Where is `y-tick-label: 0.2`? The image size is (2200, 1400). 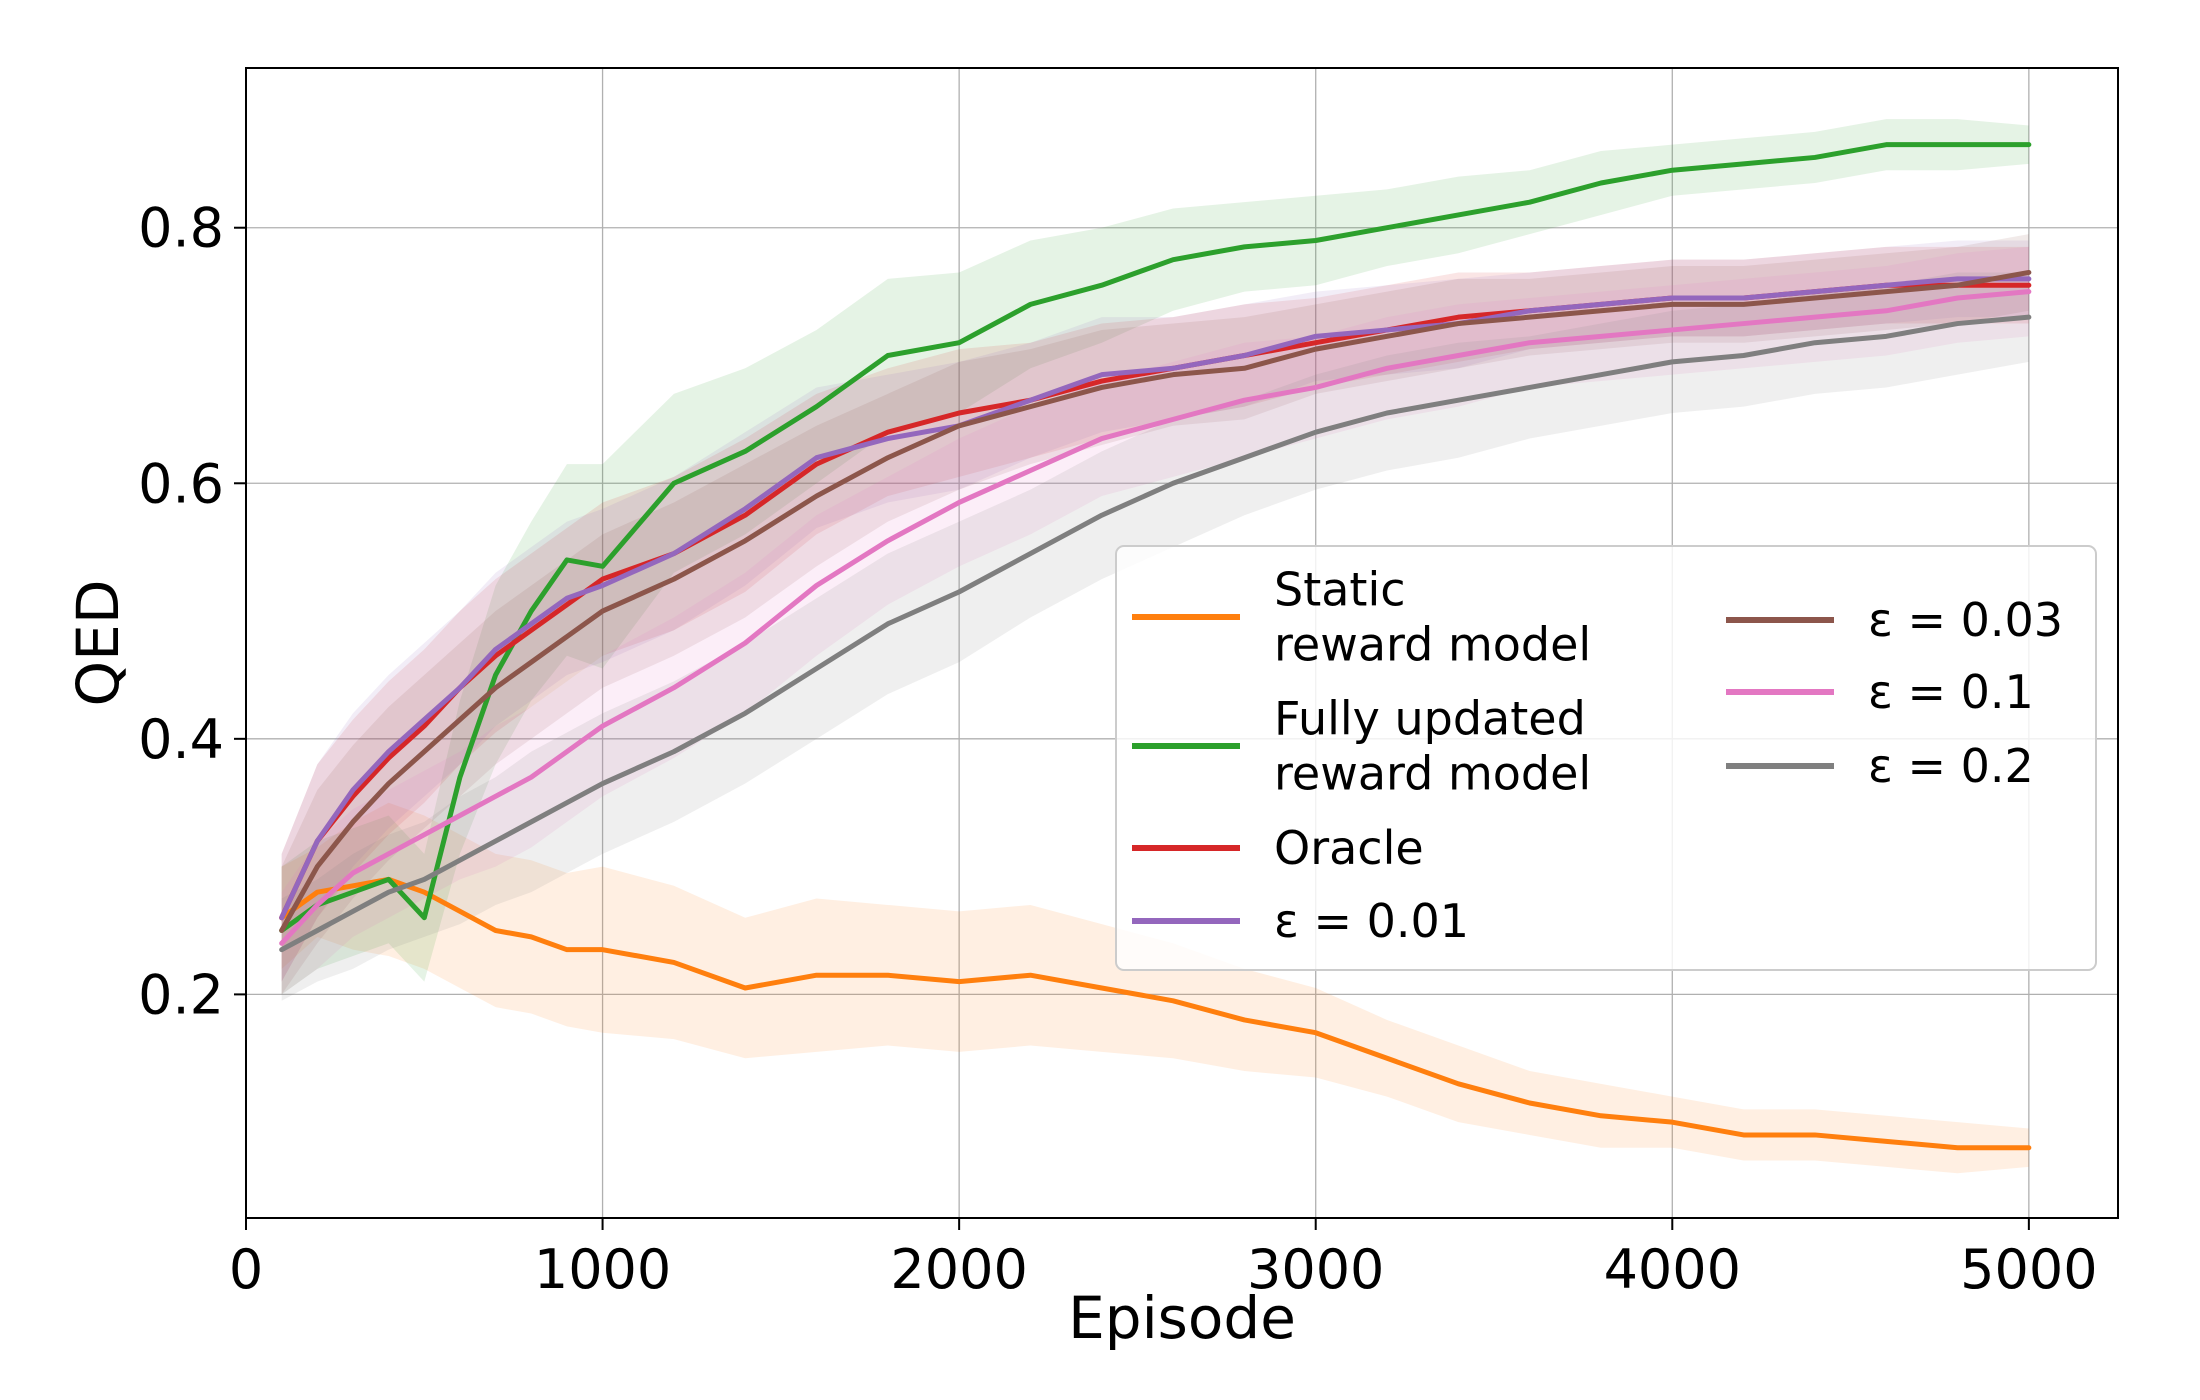
y-tick-label: 0.2 is located at coordinates (181, 994).